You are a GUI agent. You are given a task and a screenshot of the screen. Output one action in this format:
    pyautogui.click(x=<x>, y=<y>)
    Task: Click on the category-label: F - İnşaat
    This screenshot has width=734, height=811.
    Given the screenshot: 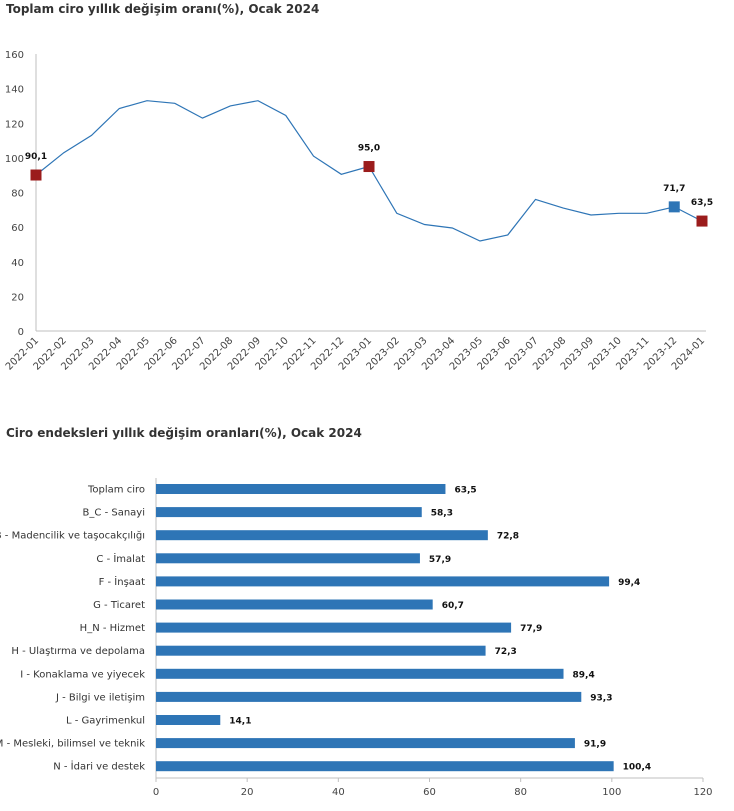 What is the action you would take?
    pyautogui.click(x=122, y=581)
    